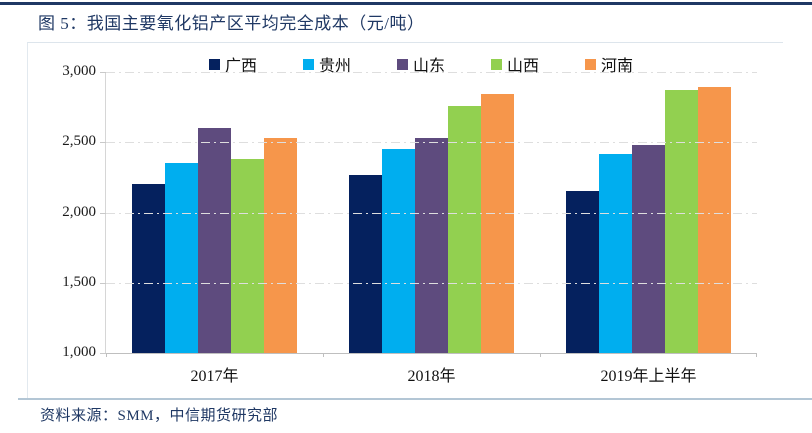  What do you see at coordinates (280, 245) in the screenshot?
I see `bar-henan-2017` at bounding box center [280, 245].